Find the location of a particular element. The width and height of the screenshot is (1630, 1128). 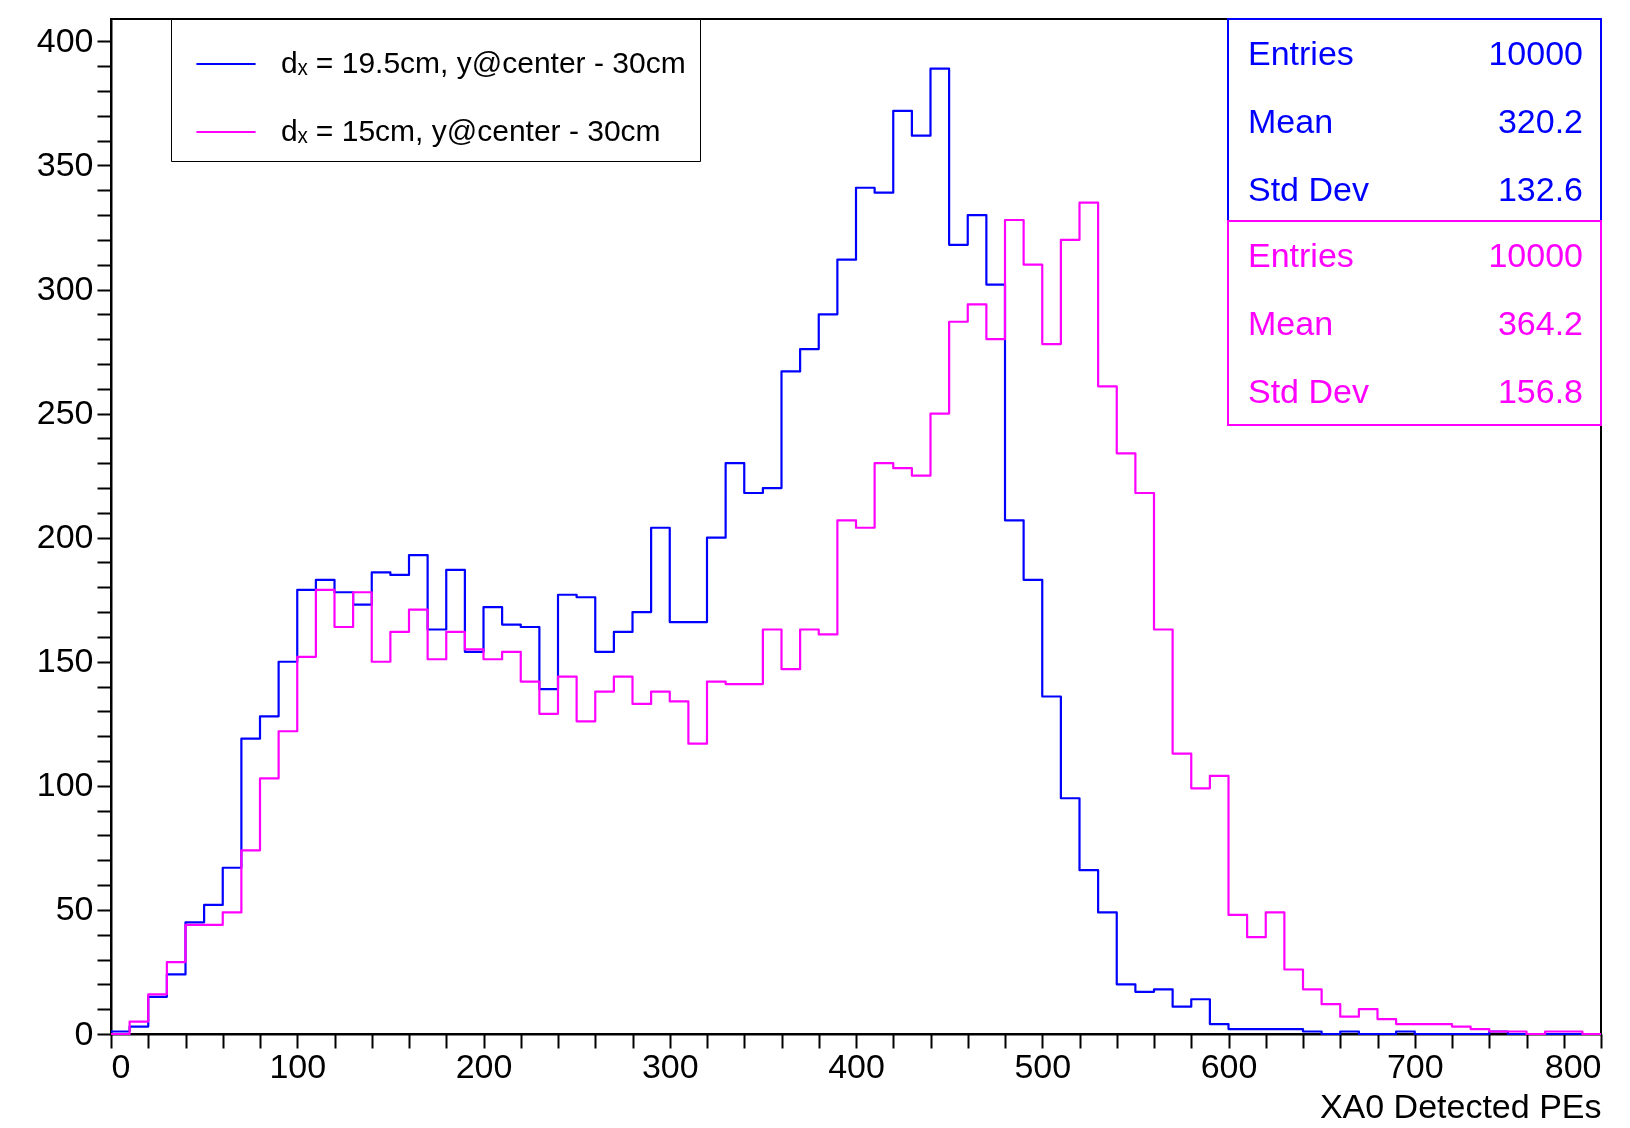

y-tick-label: 100 is located at coordinates (65, 784).